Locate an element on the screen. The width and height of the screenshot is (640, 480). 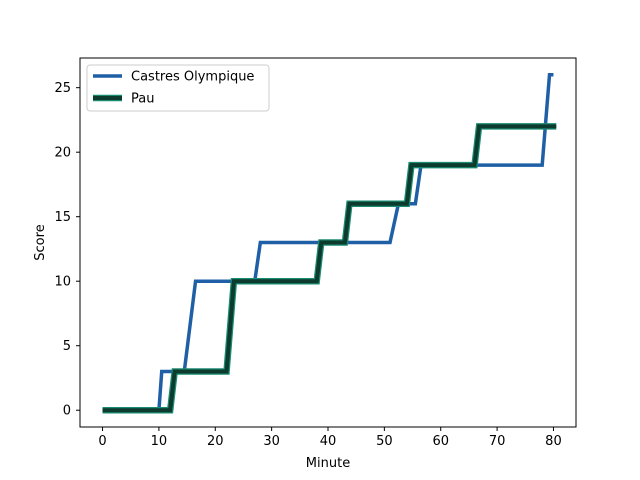
x-axis-ticks: 0 10 20 30 40 50 60 70 80 is located at coordinates (330, 438).